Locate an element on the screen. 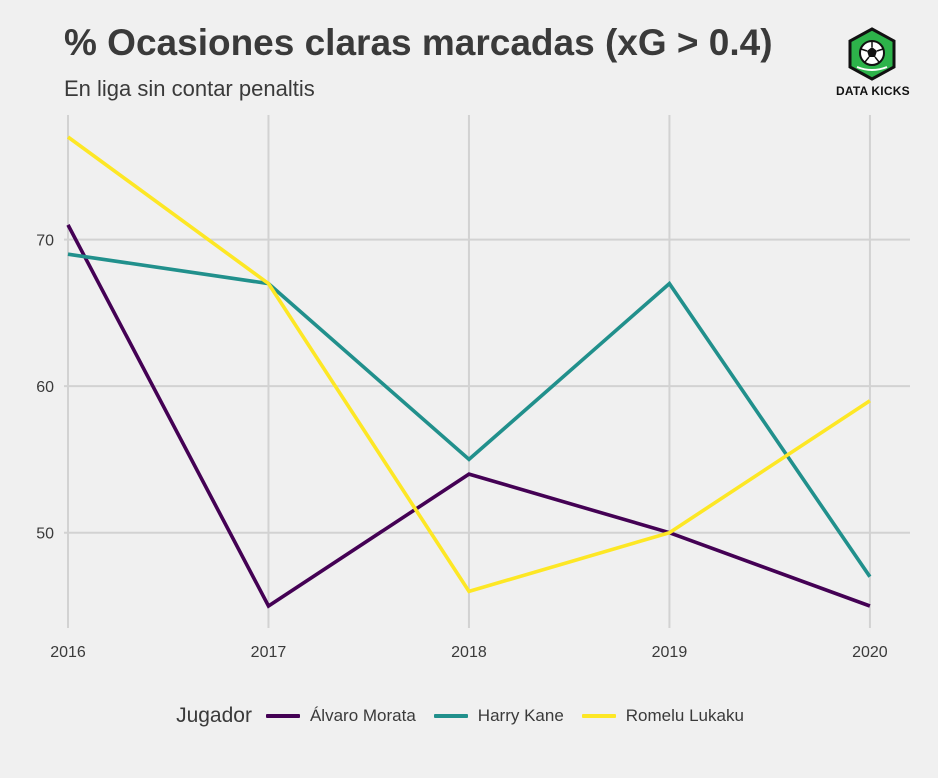  legend-title: Jugador is located at coordinates (214, 715).